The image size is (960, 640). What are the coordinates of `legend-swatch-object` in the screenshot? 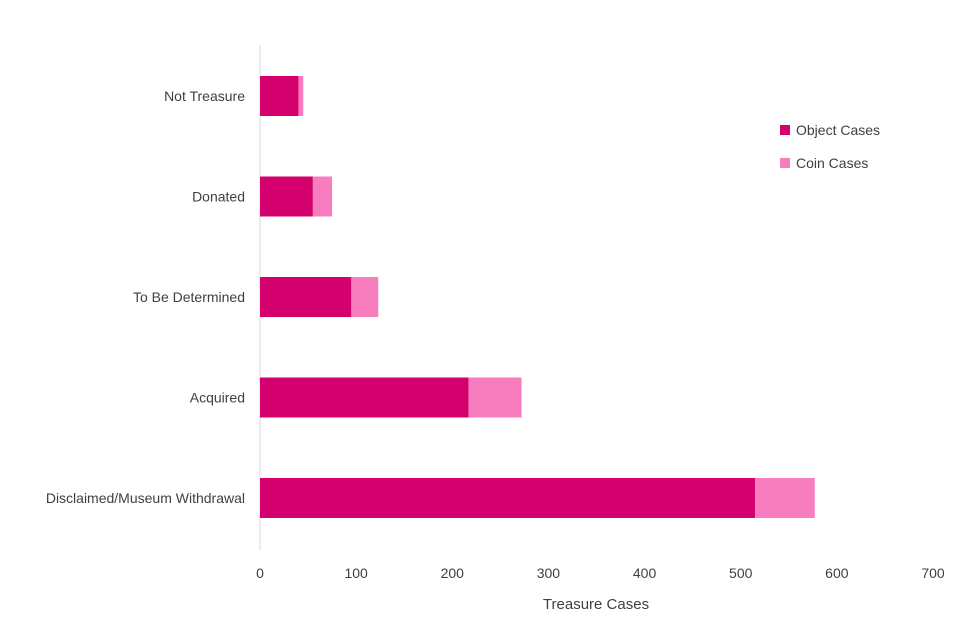 It's located at (785, 130).